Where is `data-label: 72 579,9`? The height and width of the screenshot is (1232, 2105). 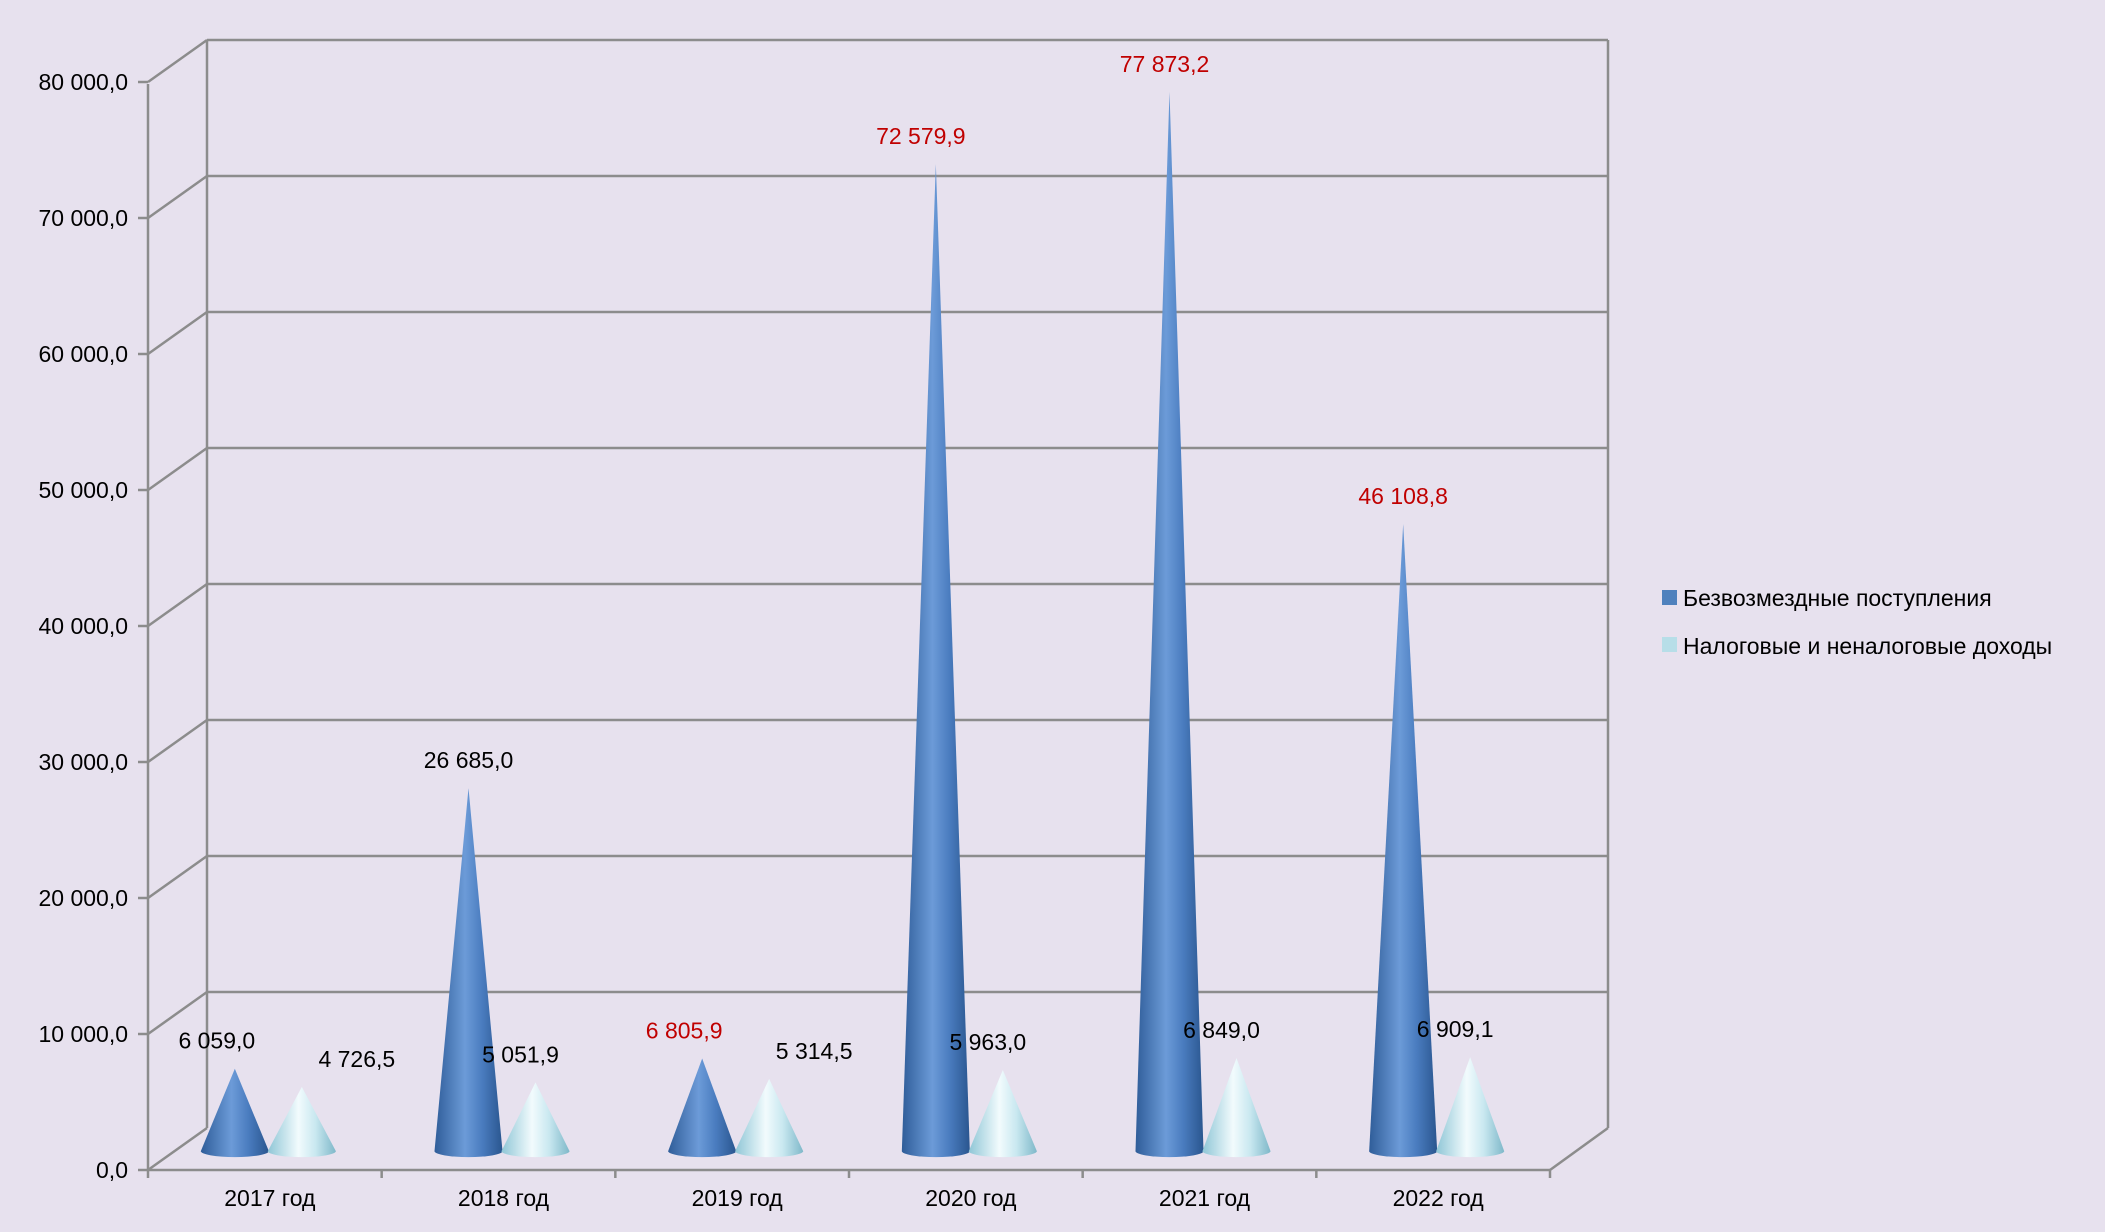 data-label: 72 579,9 is located at coordinates (921, 136).